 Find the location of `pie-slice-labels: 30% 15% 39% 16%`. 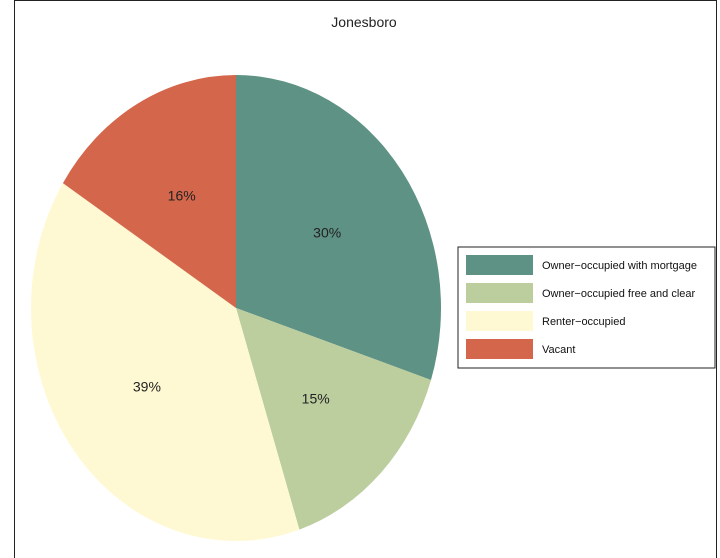

pie-slice-labels: 30% 15% 39% 16% is located at coordinates (237, 297).